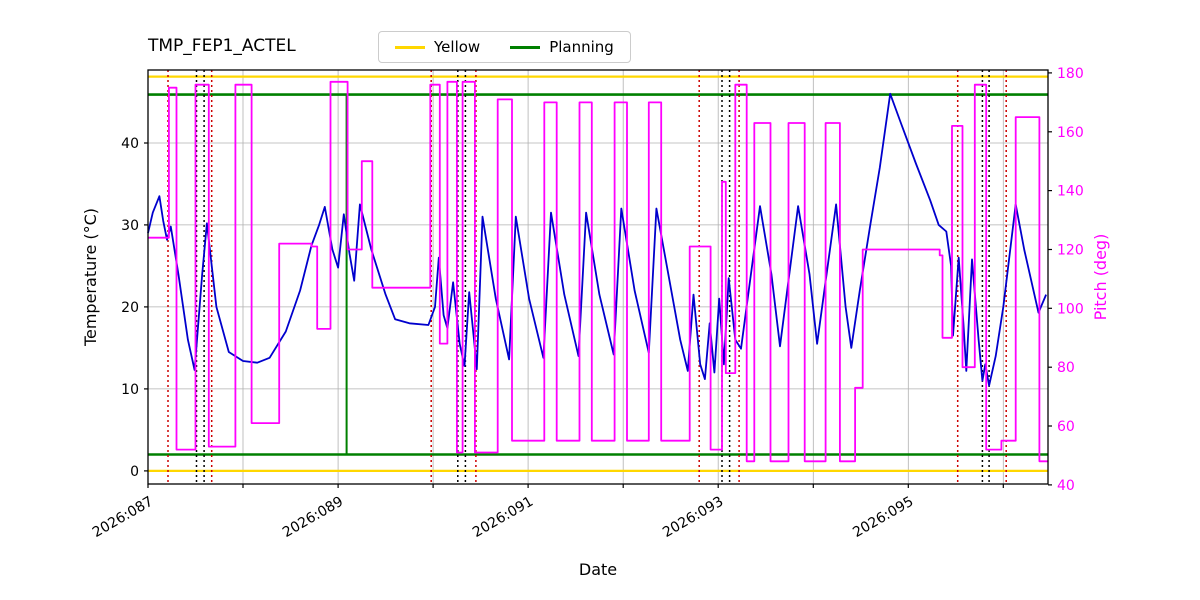 The width and height of the screenshot is (1200, 600). Describe the element at coordinates (1070, 133) in the screenshot. I see `svg-text: 160` at that location.